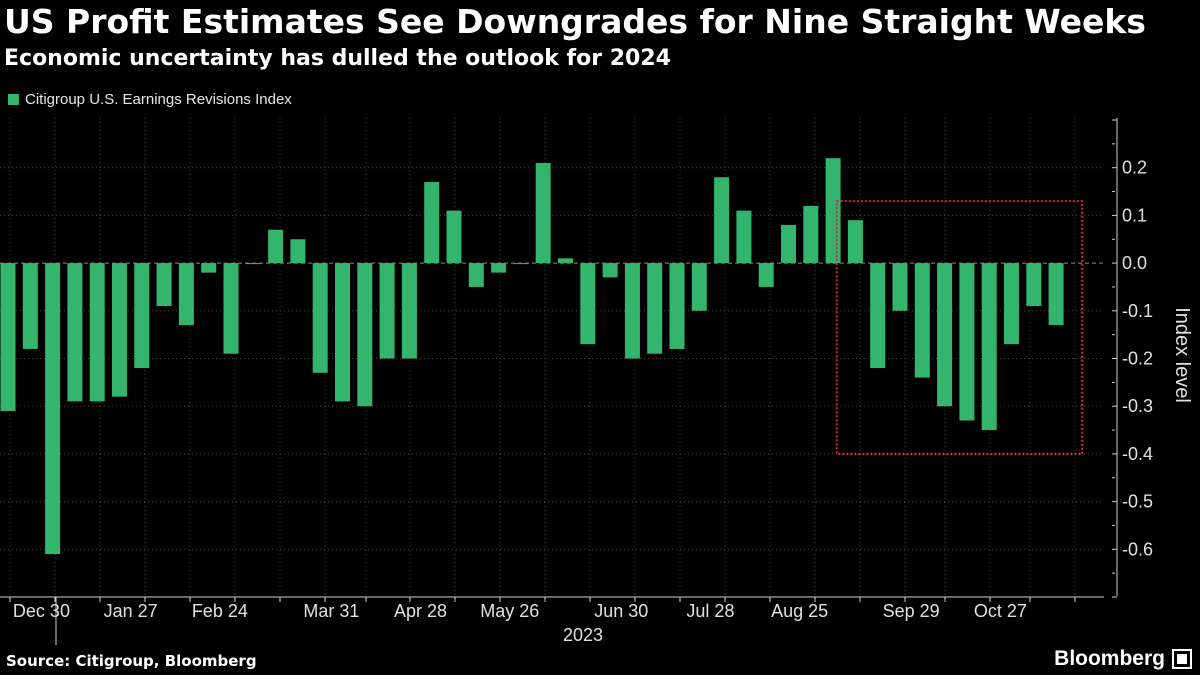 The height and width of the screenshot is (675, 1200). Describe the element at coordinates (131, 661) in the screenshot. I see `source-note: Source: Citigroup, Bloomberg` at that location.